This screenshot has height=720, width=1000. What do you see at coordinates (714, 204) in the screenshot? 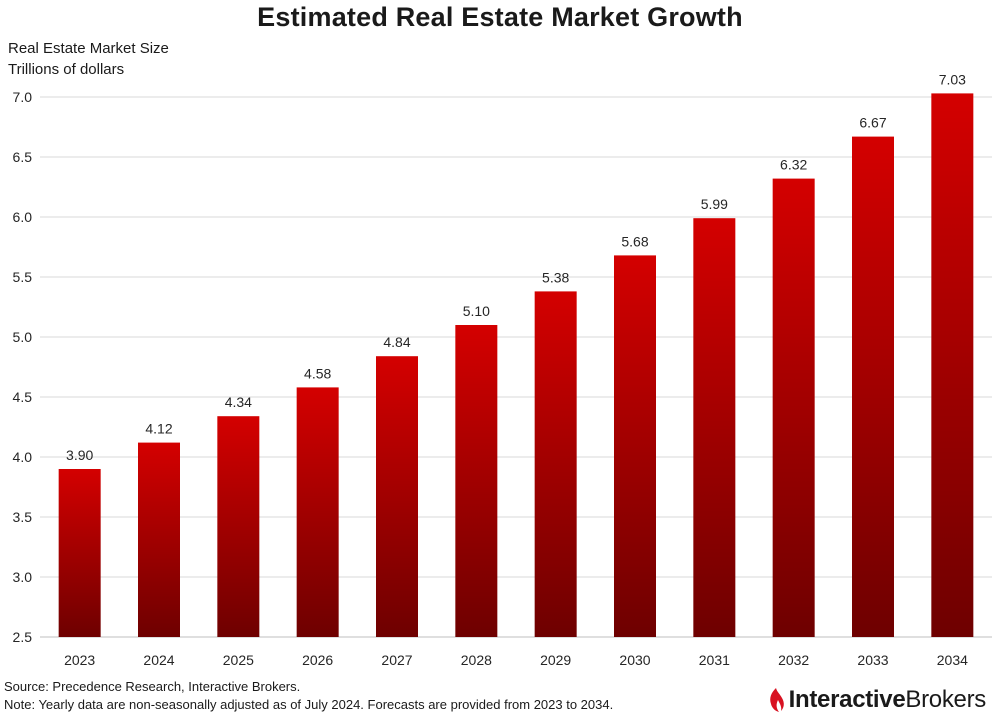
I see `data-label-2031: 5.99` at bounding box center [714, 204].